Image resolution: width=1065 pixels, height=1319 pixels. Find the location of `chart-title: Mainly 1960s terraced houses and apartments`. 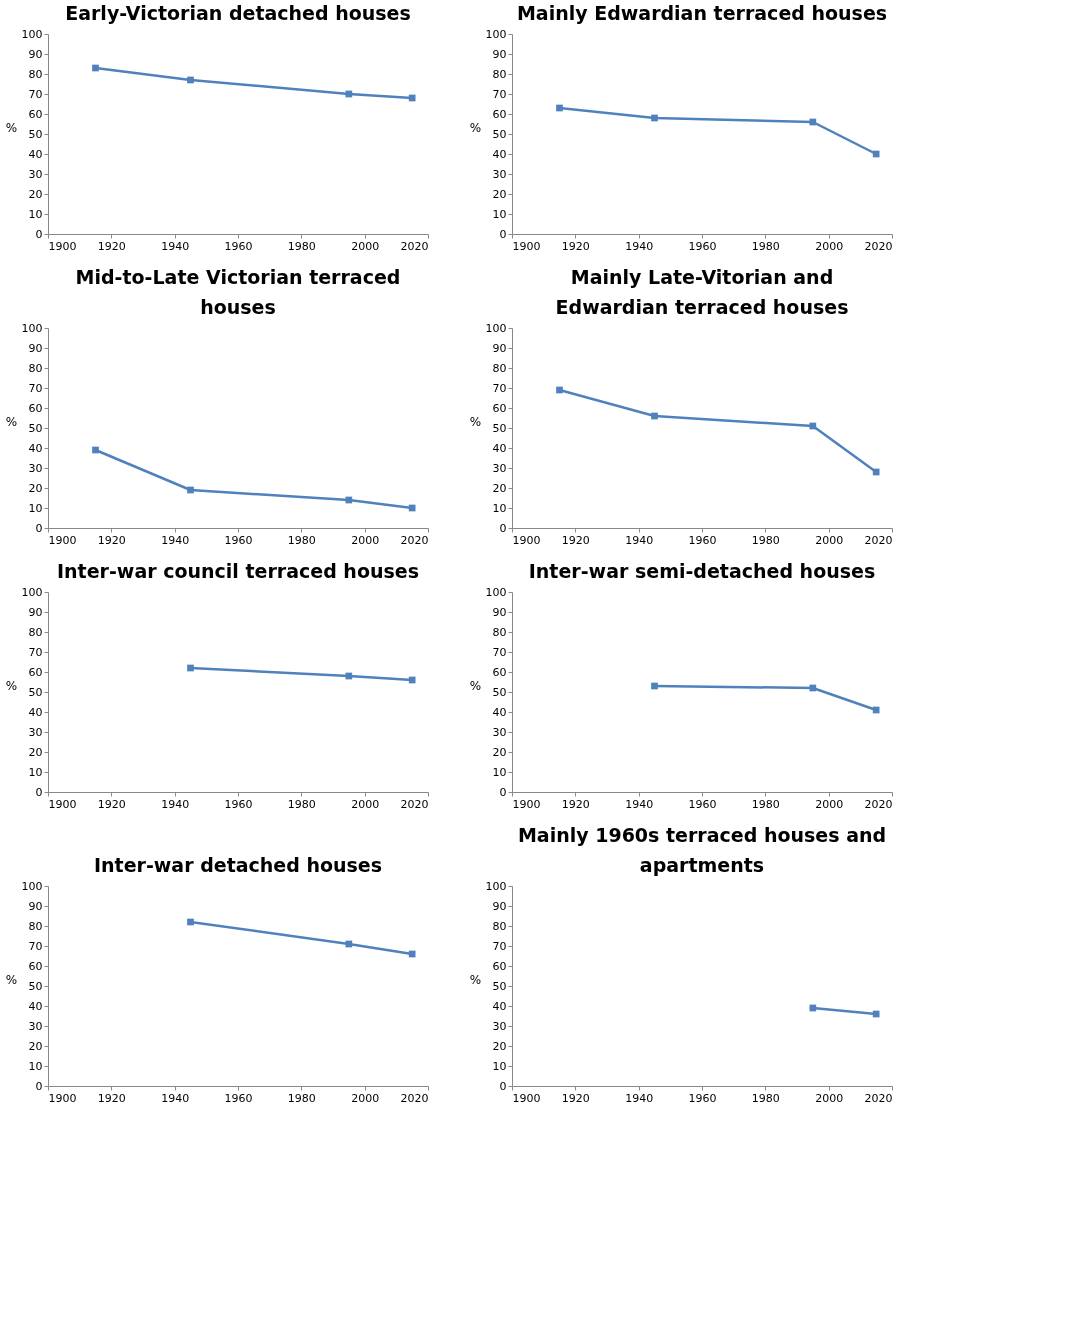

chart-title: Mainly 1960s terraced houses and apartments is located at coordinates (702, 850).